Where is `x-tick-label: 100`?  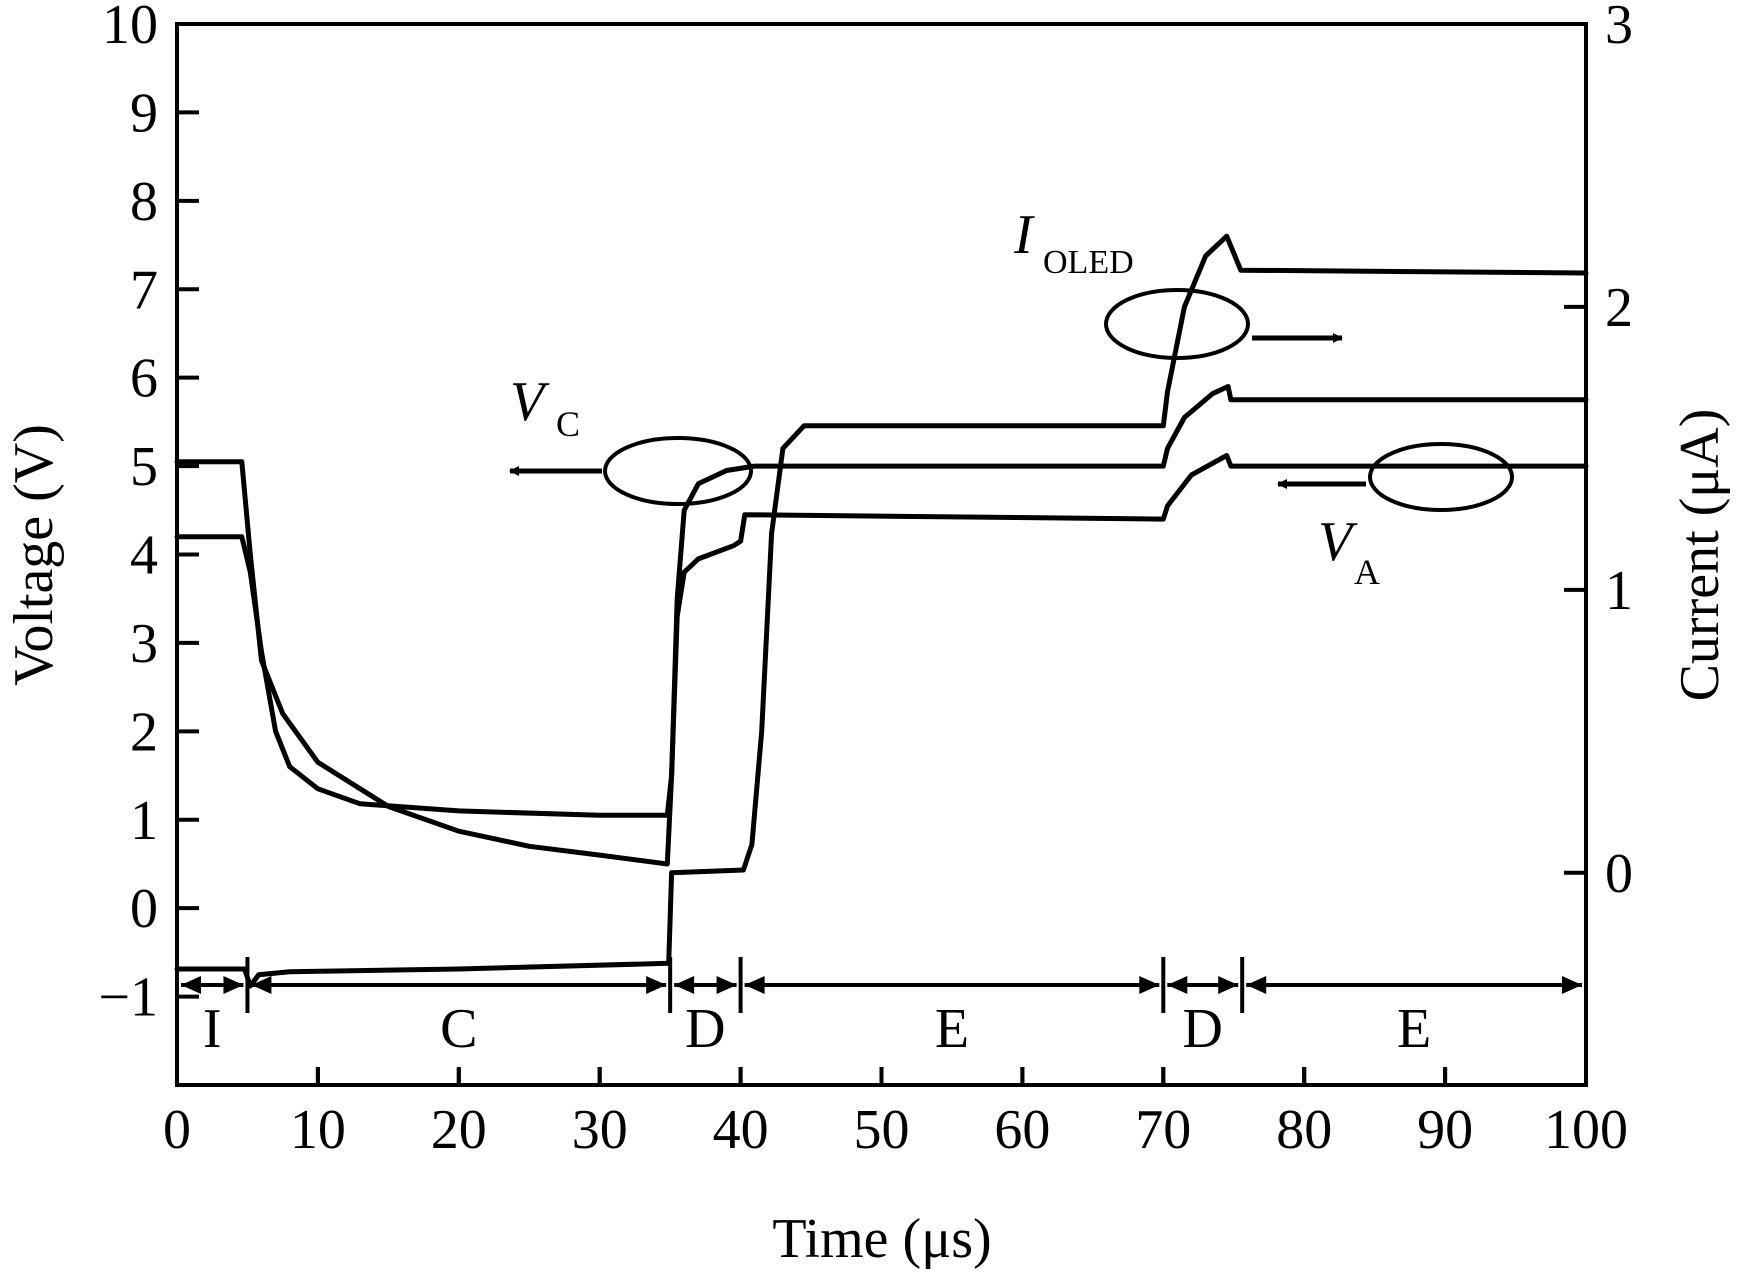 x-tick-label: 100 is located at coordinates (1586, 1130).